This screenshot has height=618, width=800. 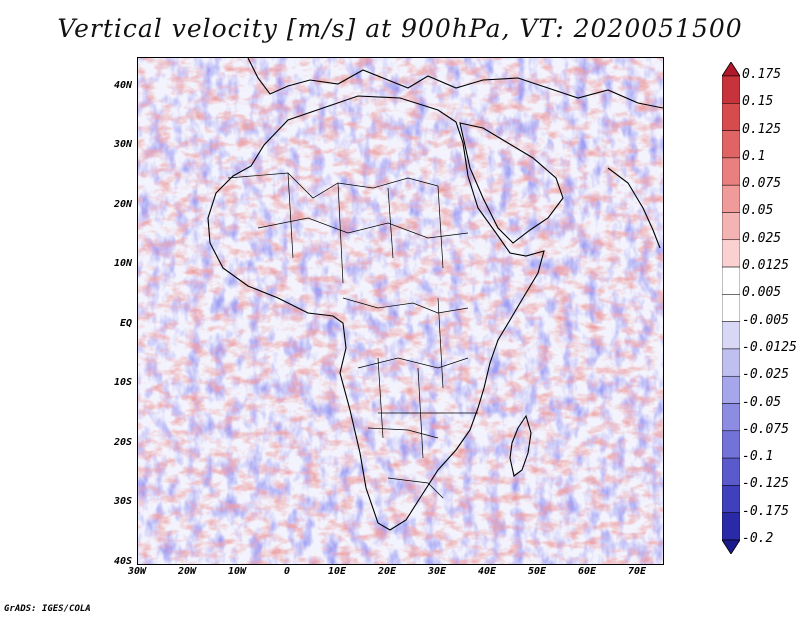 I want to click on colorbar, so click(x=731, y=308).